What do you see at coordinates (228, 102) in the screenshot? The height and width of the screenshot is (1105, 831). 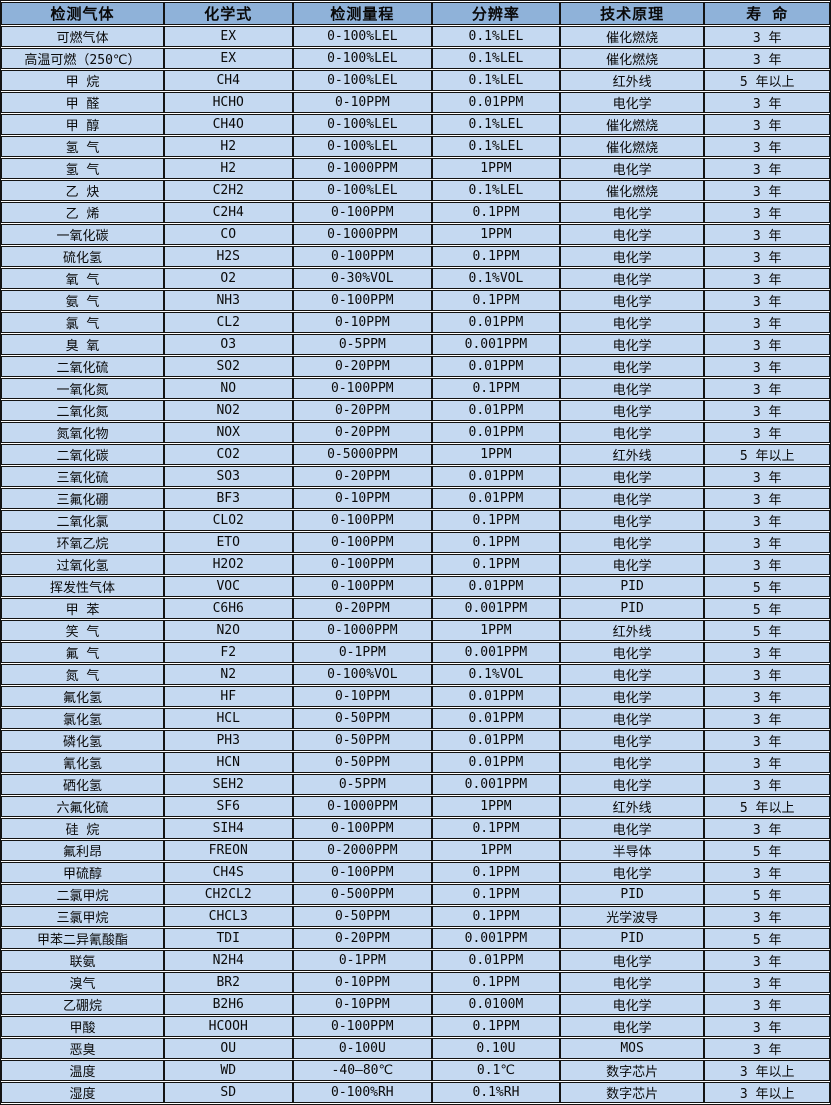 I see `cell-formula: HCHO` at bounding box center [228, 102].